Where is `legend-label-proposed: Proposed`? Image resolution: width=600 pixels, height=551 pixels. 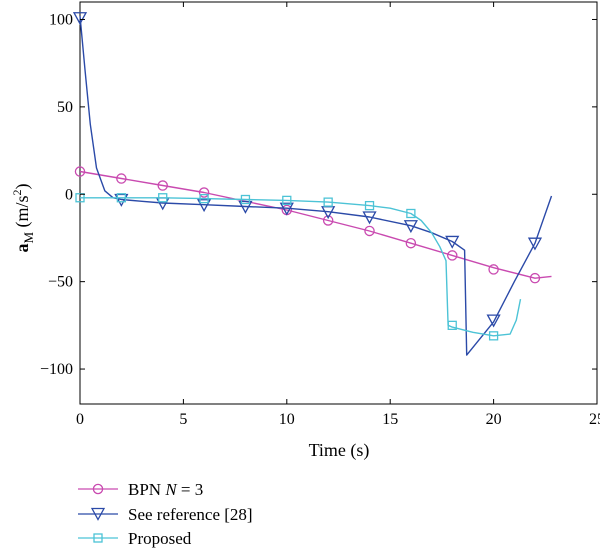
legend-label-proposed: Proposed is located at coordinates (160, 538).